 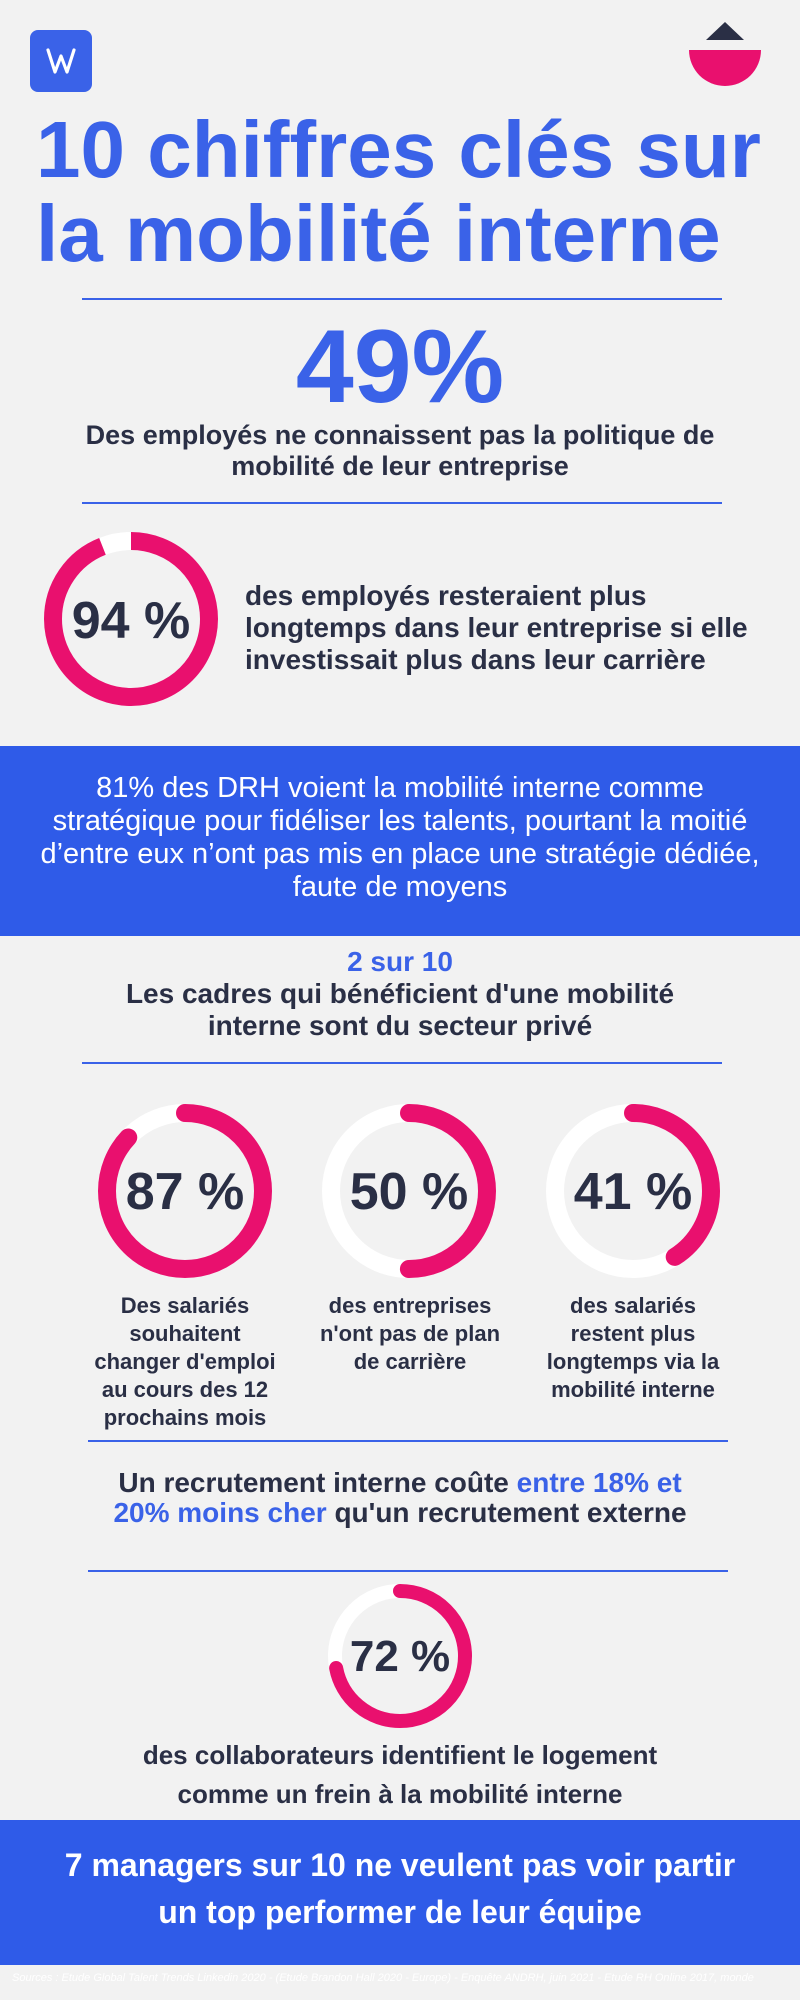 I want to click on stat-49-value: 49%, so click(x=400, y=367).